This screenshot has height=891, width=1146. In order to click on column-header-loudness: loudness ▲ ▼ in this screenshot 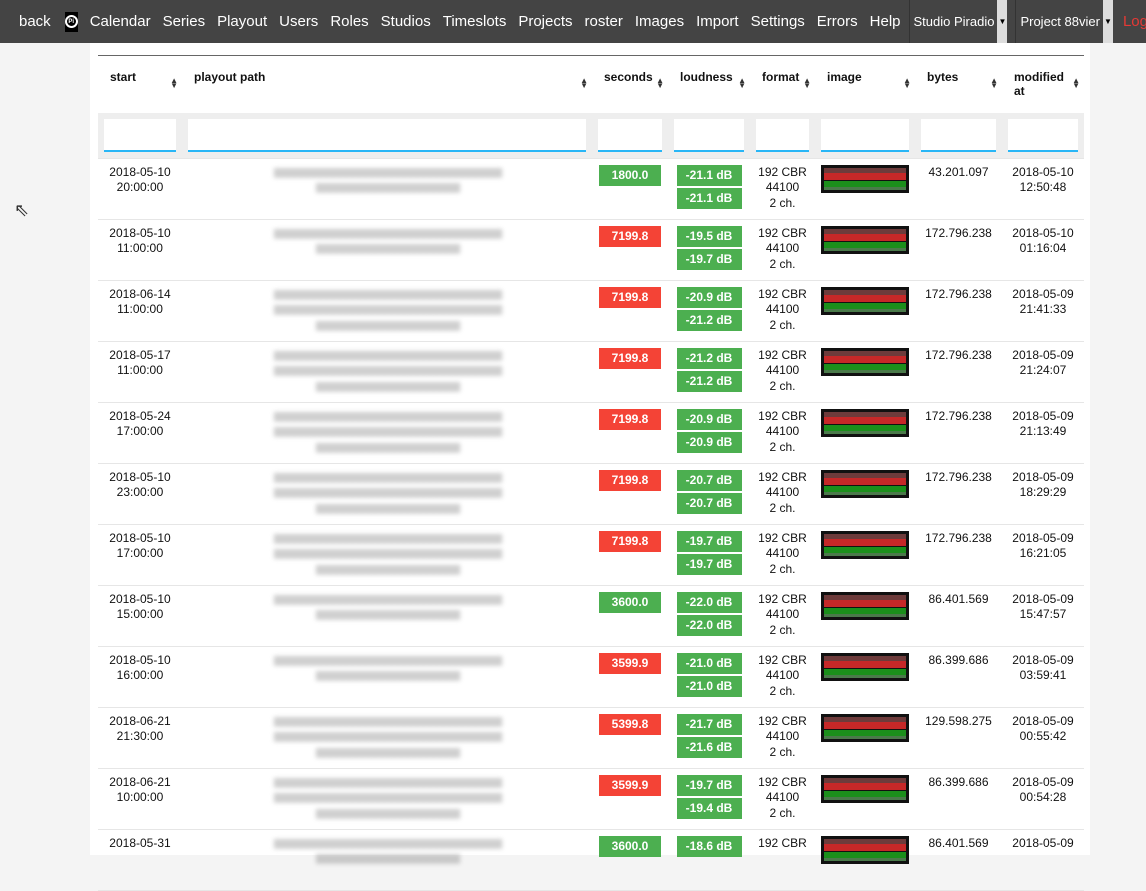, I will do `click(709, 84)`.